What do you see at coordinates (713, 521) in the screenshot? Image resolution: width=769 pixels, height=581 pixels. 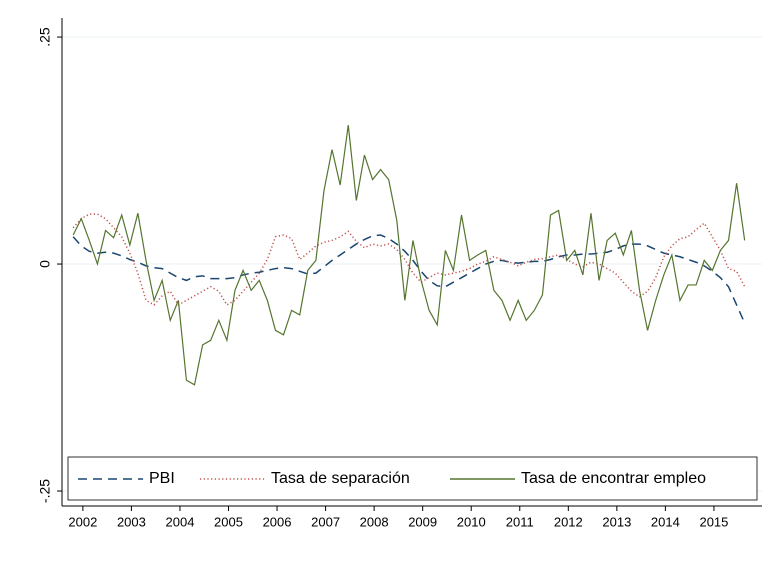 I see `x-tick-label: 2015` at bounding box center [713, 521].